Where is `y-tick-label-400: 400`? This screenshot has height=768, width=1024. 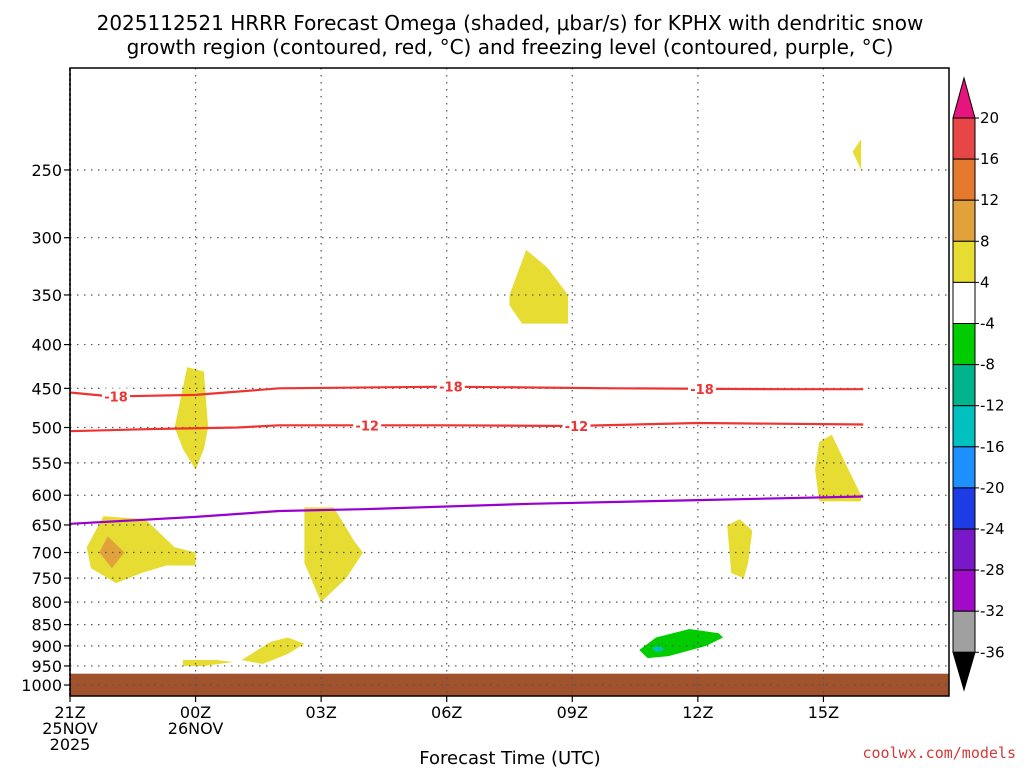
y-tick-label-400: 400 is located at coordinates (46, 345).